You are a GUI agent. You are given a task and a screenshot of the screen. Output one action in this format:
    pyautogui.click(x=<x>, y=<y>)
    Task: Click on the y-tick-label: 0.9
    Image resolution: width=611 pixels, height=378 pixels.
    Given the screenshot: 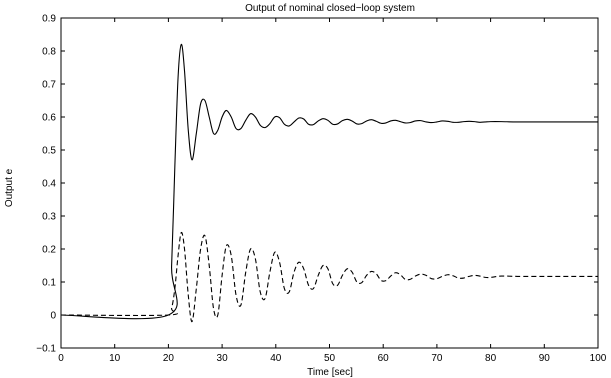 What is the action you would take?
    pyautogui.click(x=49, y=19)
    